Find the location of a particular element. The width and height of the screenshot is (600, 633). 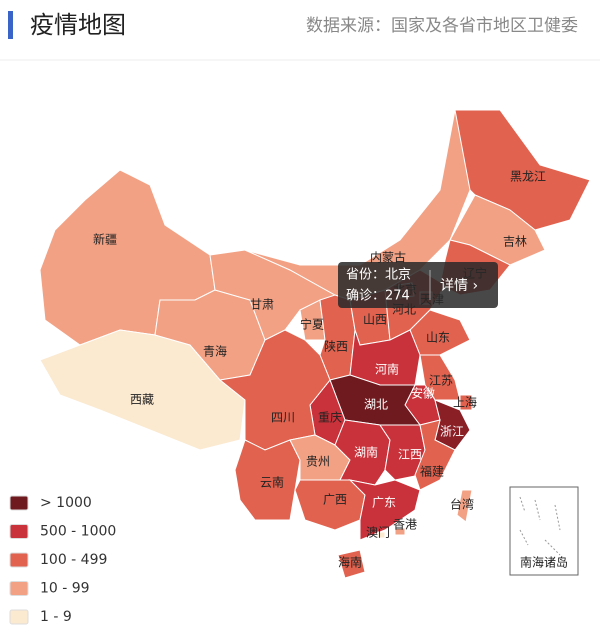

legend: > 1000 500 - 1000 100 - 499 10 - 99 1 - 9 is located at coordinates (62, 560).